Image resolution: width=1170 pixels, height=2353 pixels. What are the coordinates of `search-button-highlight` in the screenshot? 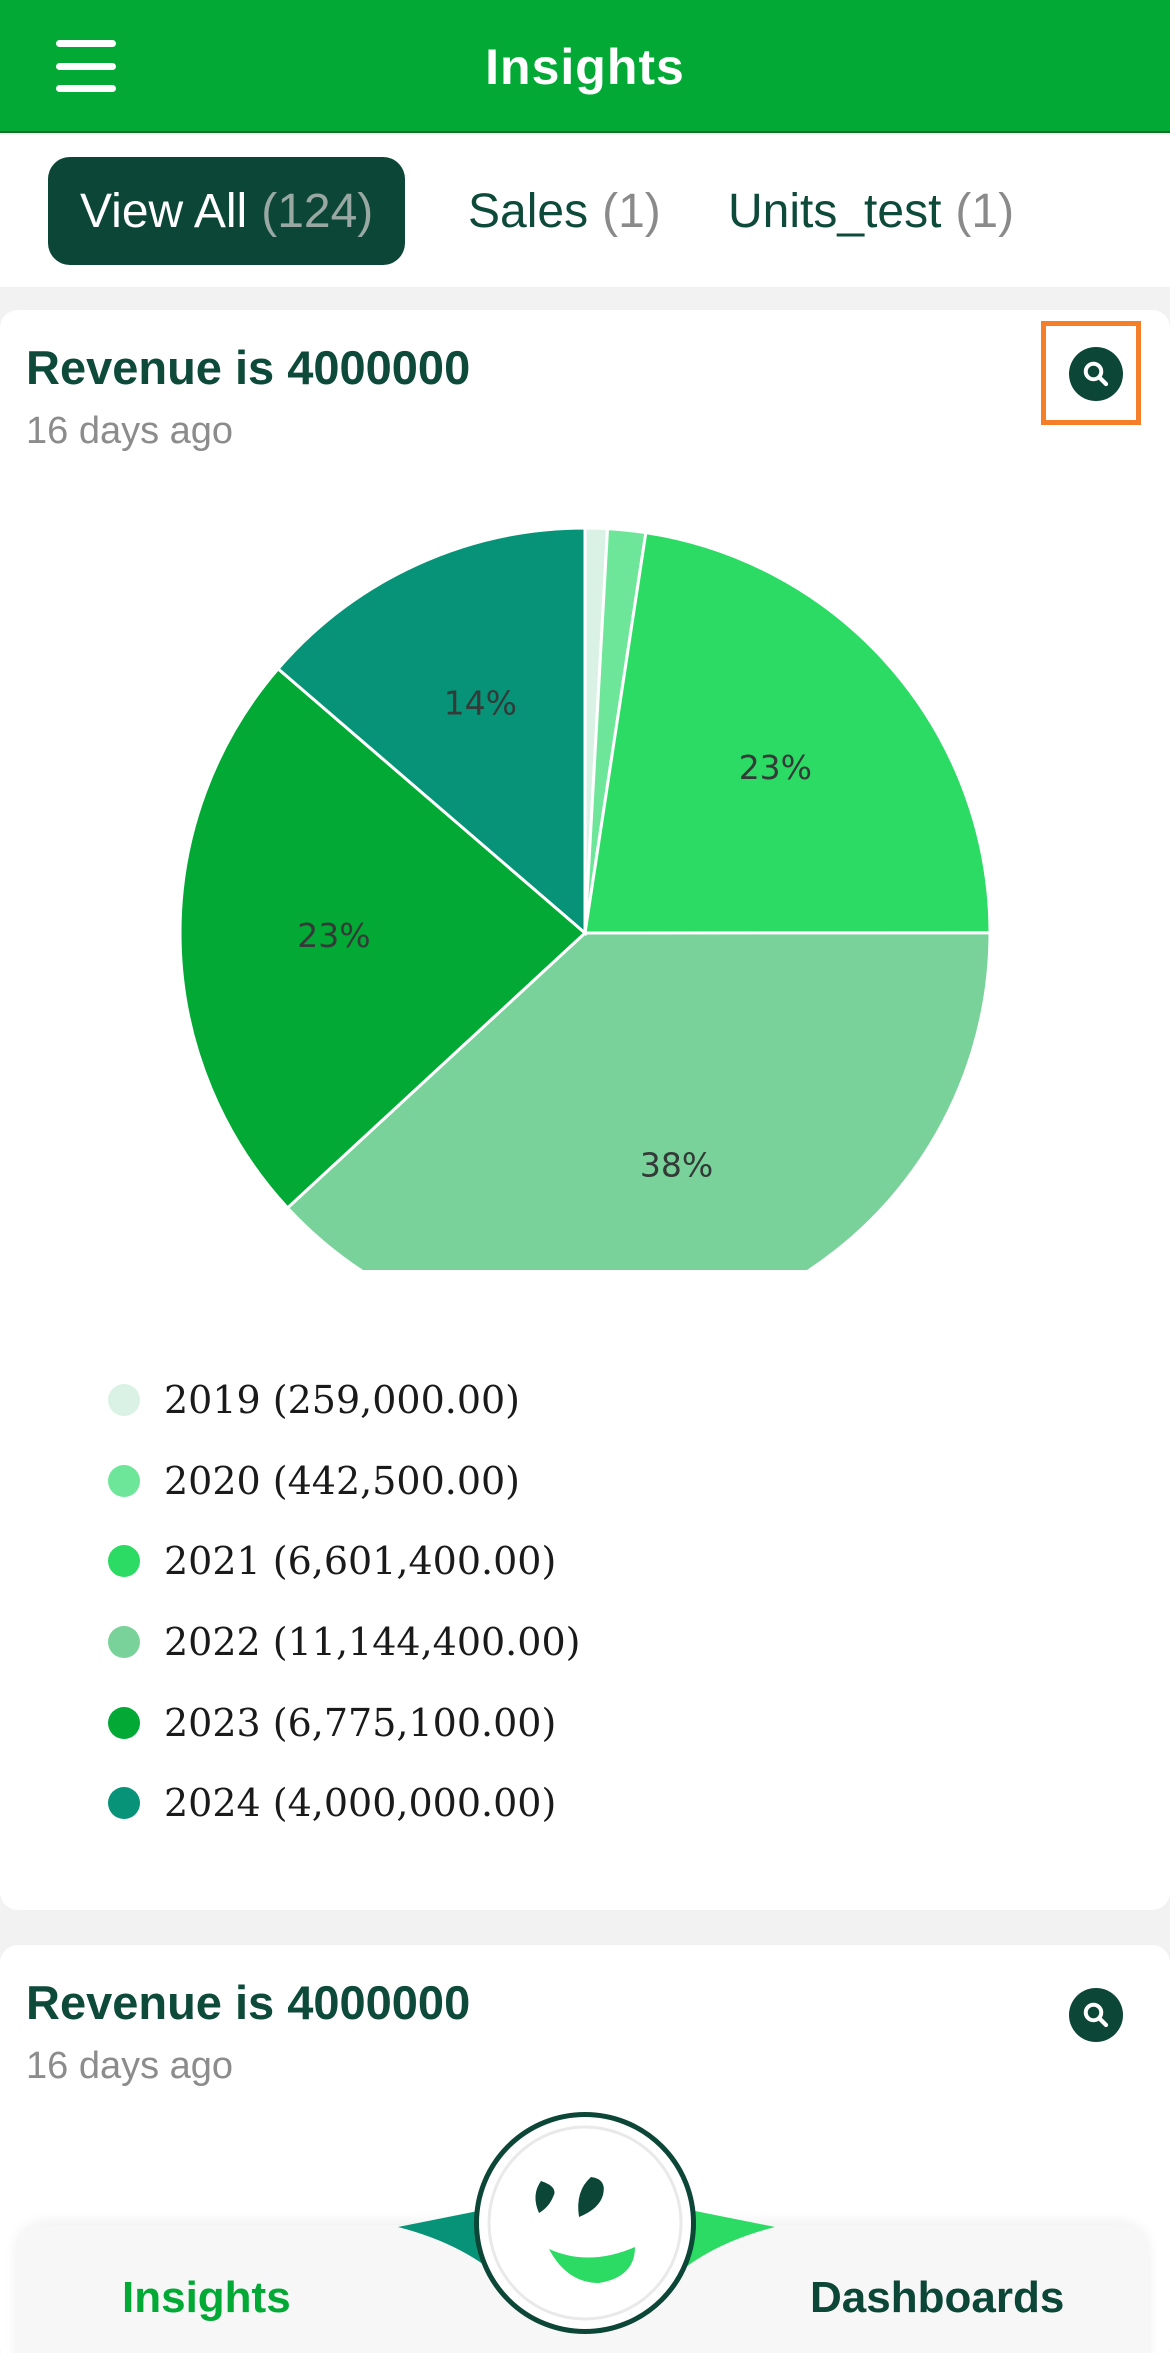 It's located at (1091, 373).